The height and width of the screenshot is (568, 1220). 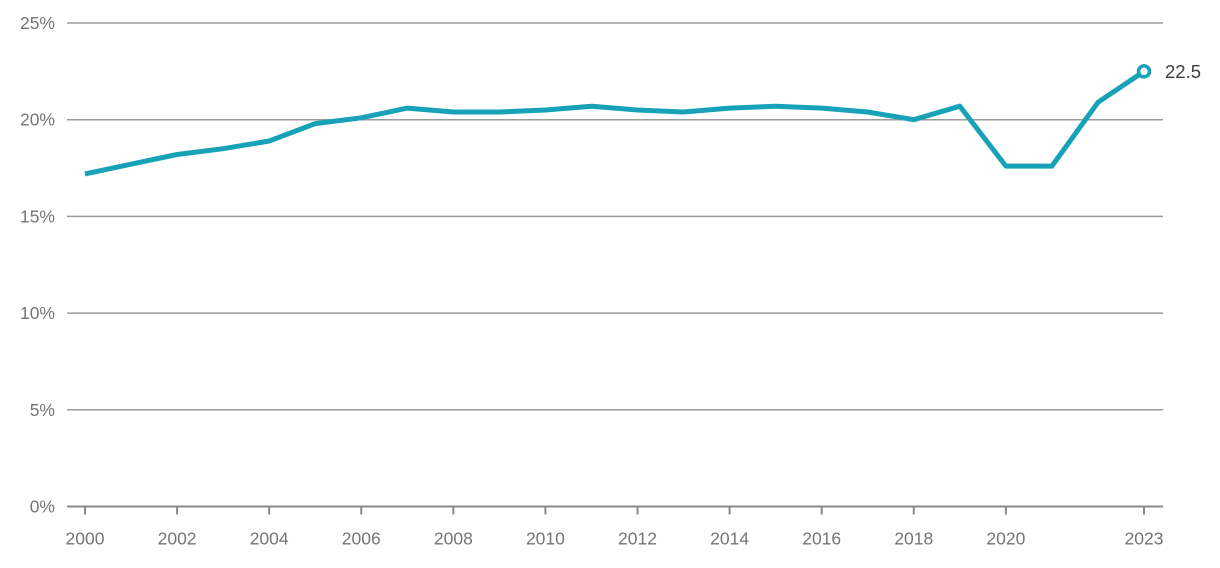 What do you see at coordinates (37, 216) in the screenshot?
I see `y-axis-tick-label: 15%` at bounding box center [37, 216].